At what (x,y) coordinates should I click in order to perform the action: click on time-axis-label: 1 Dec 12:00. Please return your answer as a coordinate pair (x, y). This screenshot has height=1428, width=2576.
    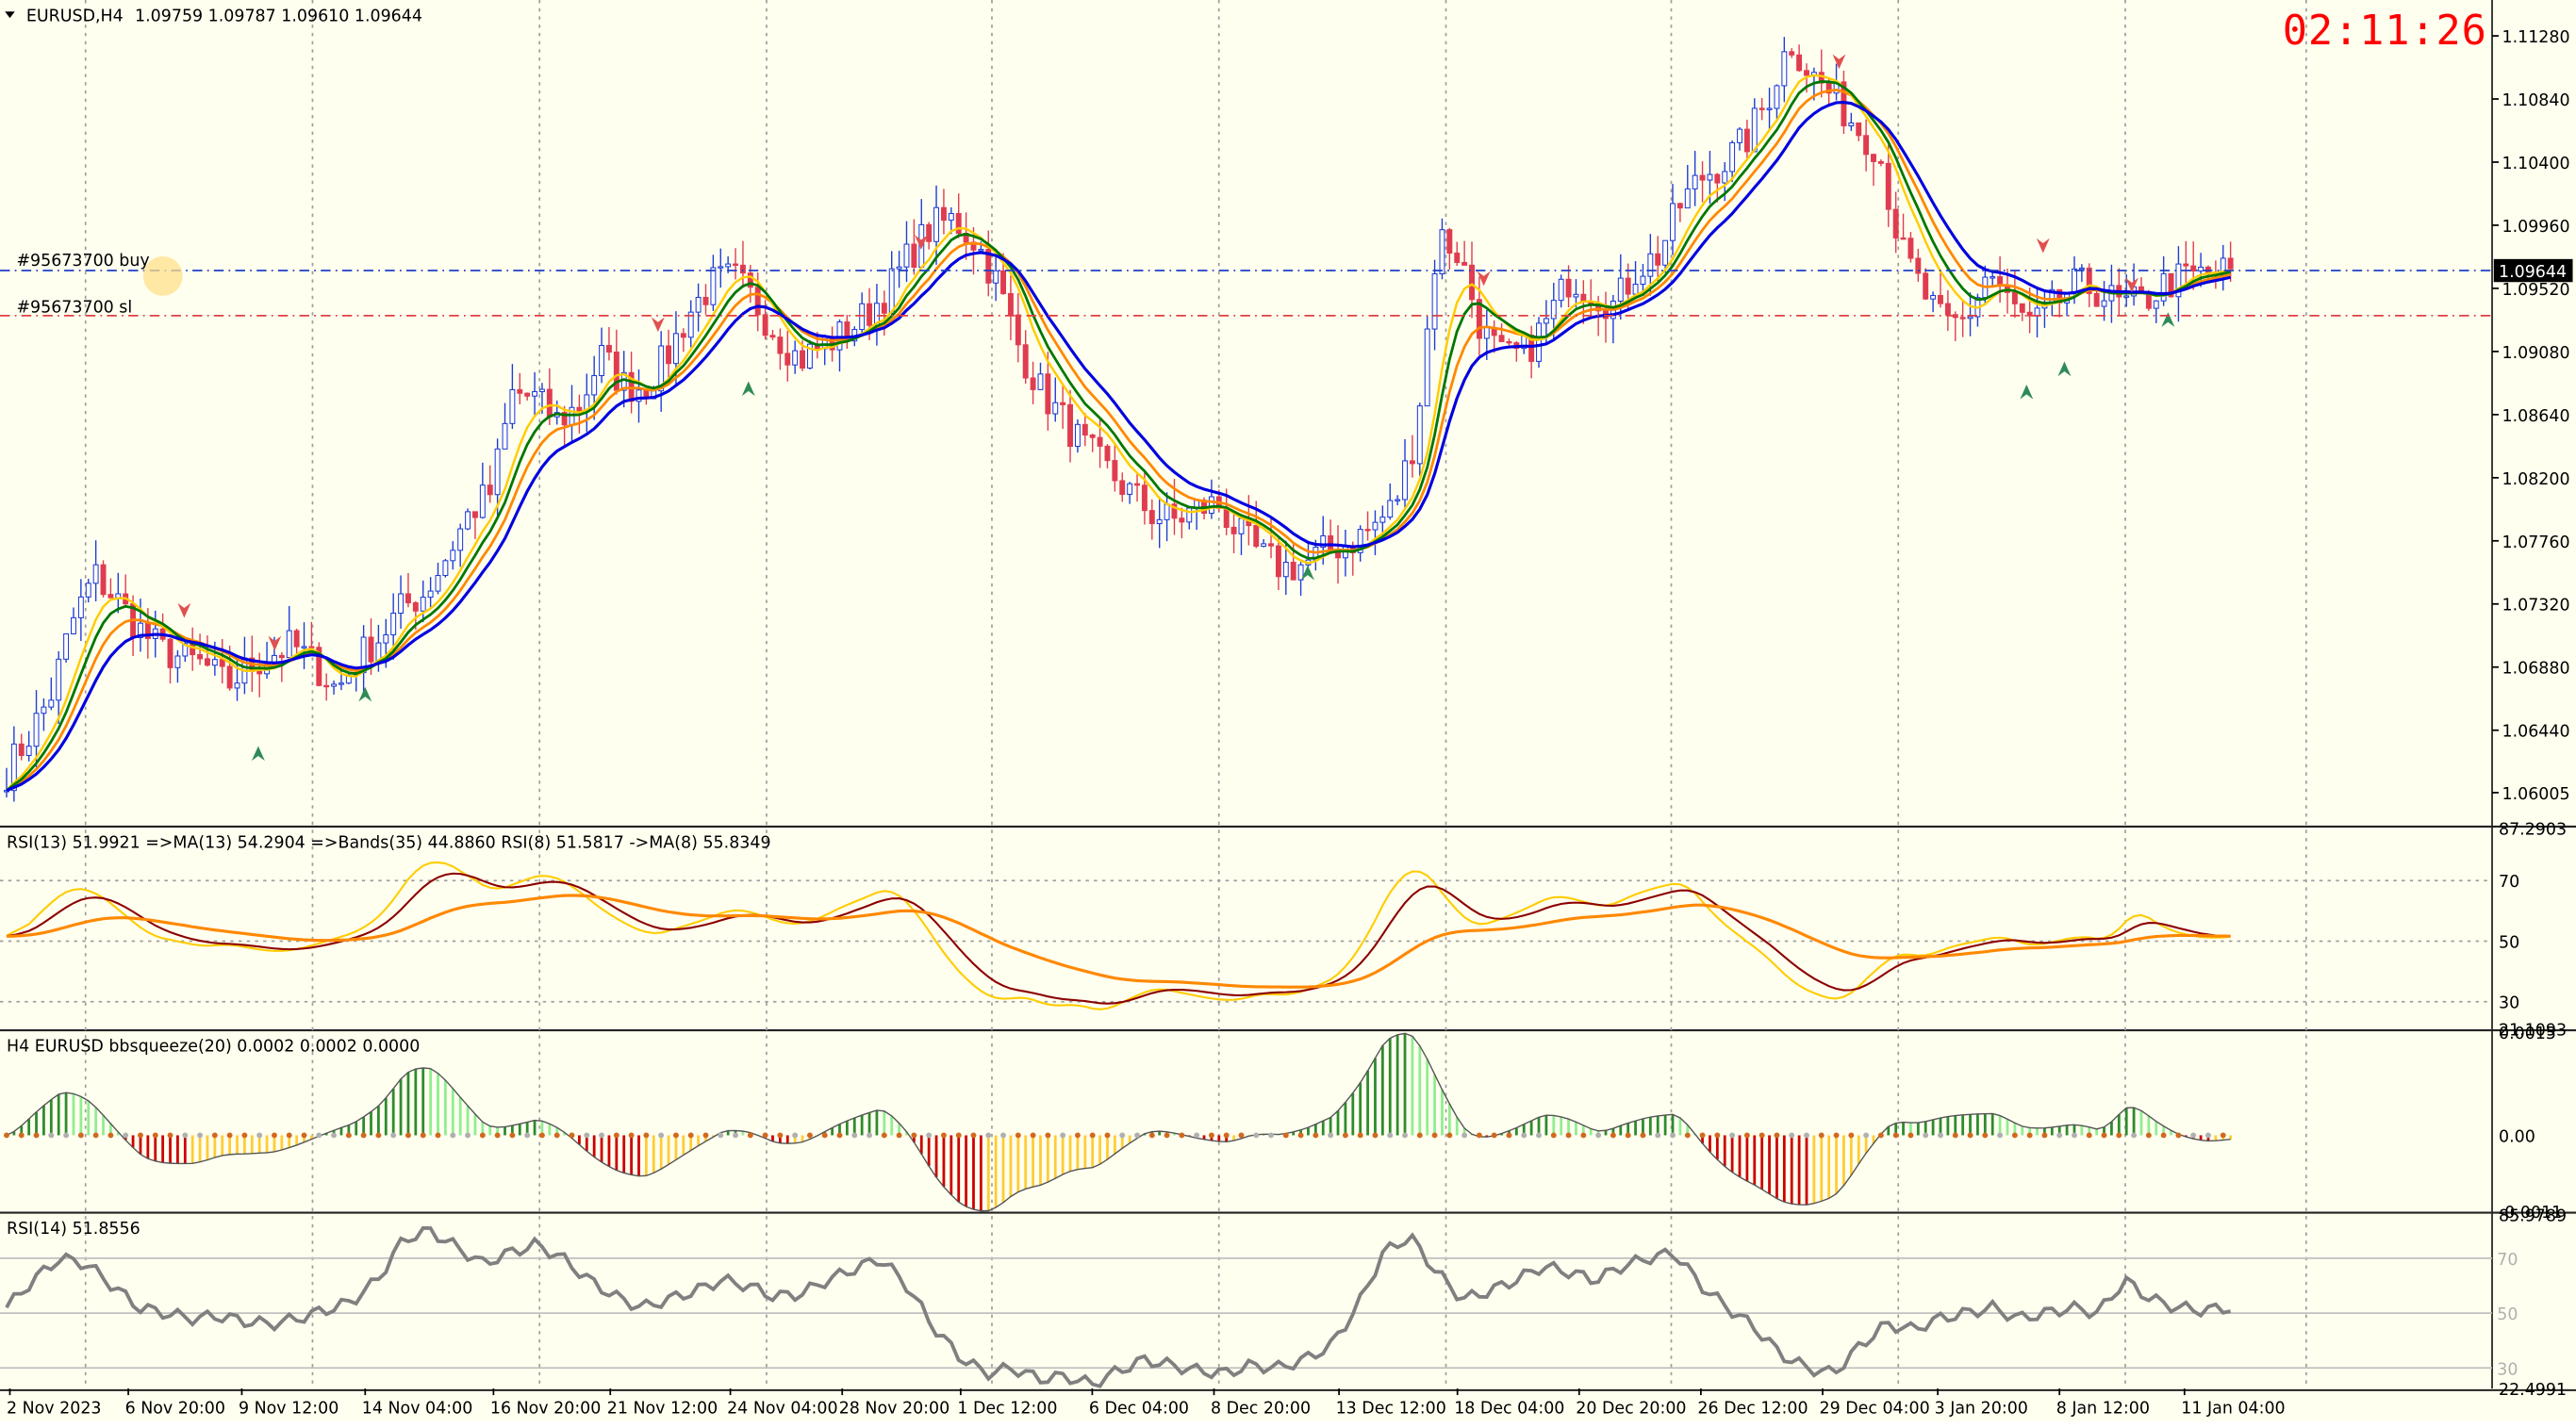
    Looking at the image, I should click on (1007, 1408).